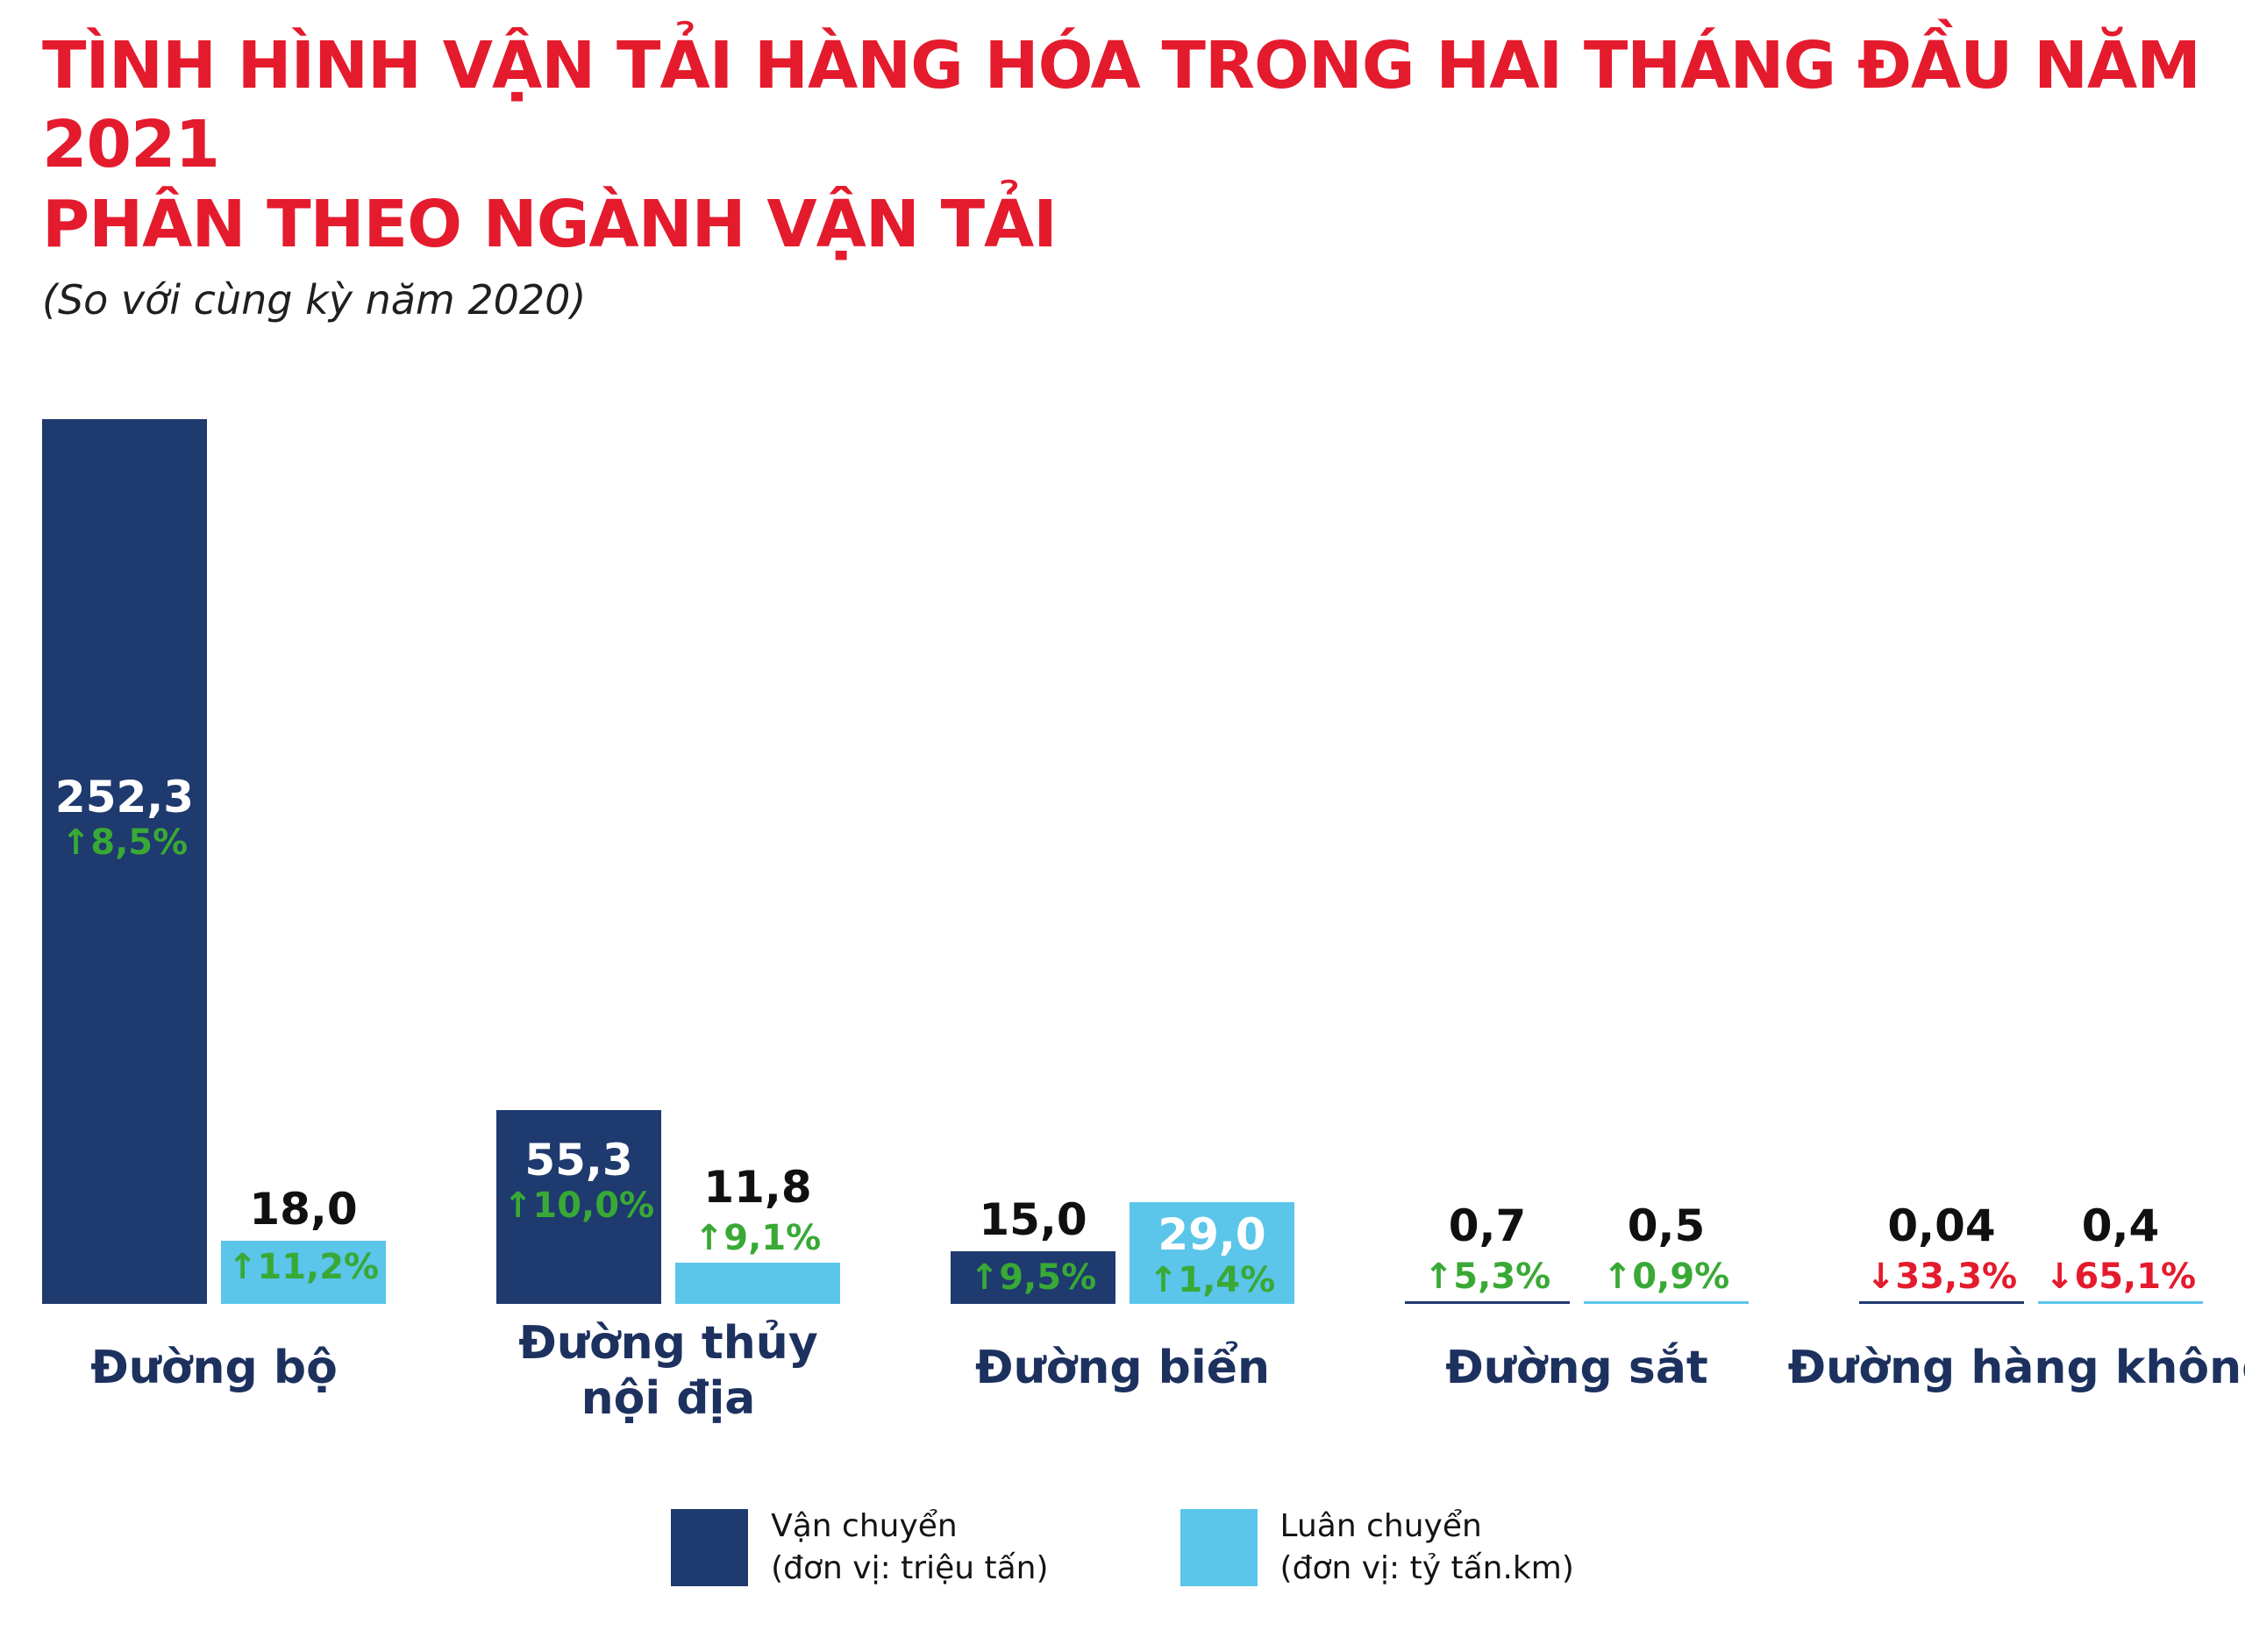 This screenshot has height=1652, width=2245. What do you see at coordinates (1122, 1294) in the screenshot?
I see `category-group: 15,0 ↑9,5% 29,0 ↑1,4% Đường biển` at bounding box center [1122, 1294].